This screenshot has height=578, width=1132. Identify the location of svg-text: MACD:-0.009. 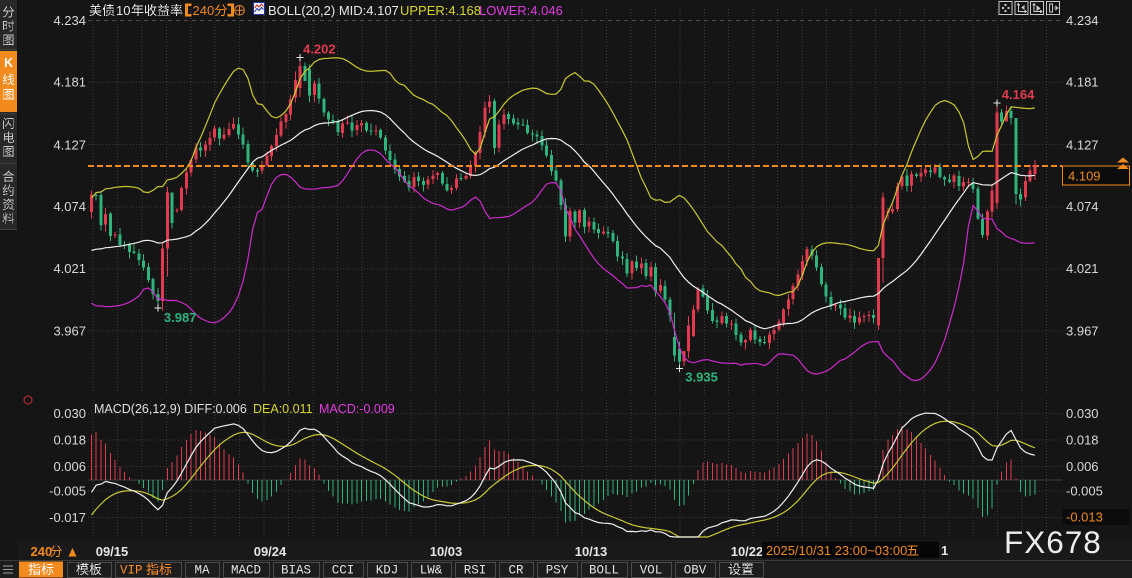
(357, 409).